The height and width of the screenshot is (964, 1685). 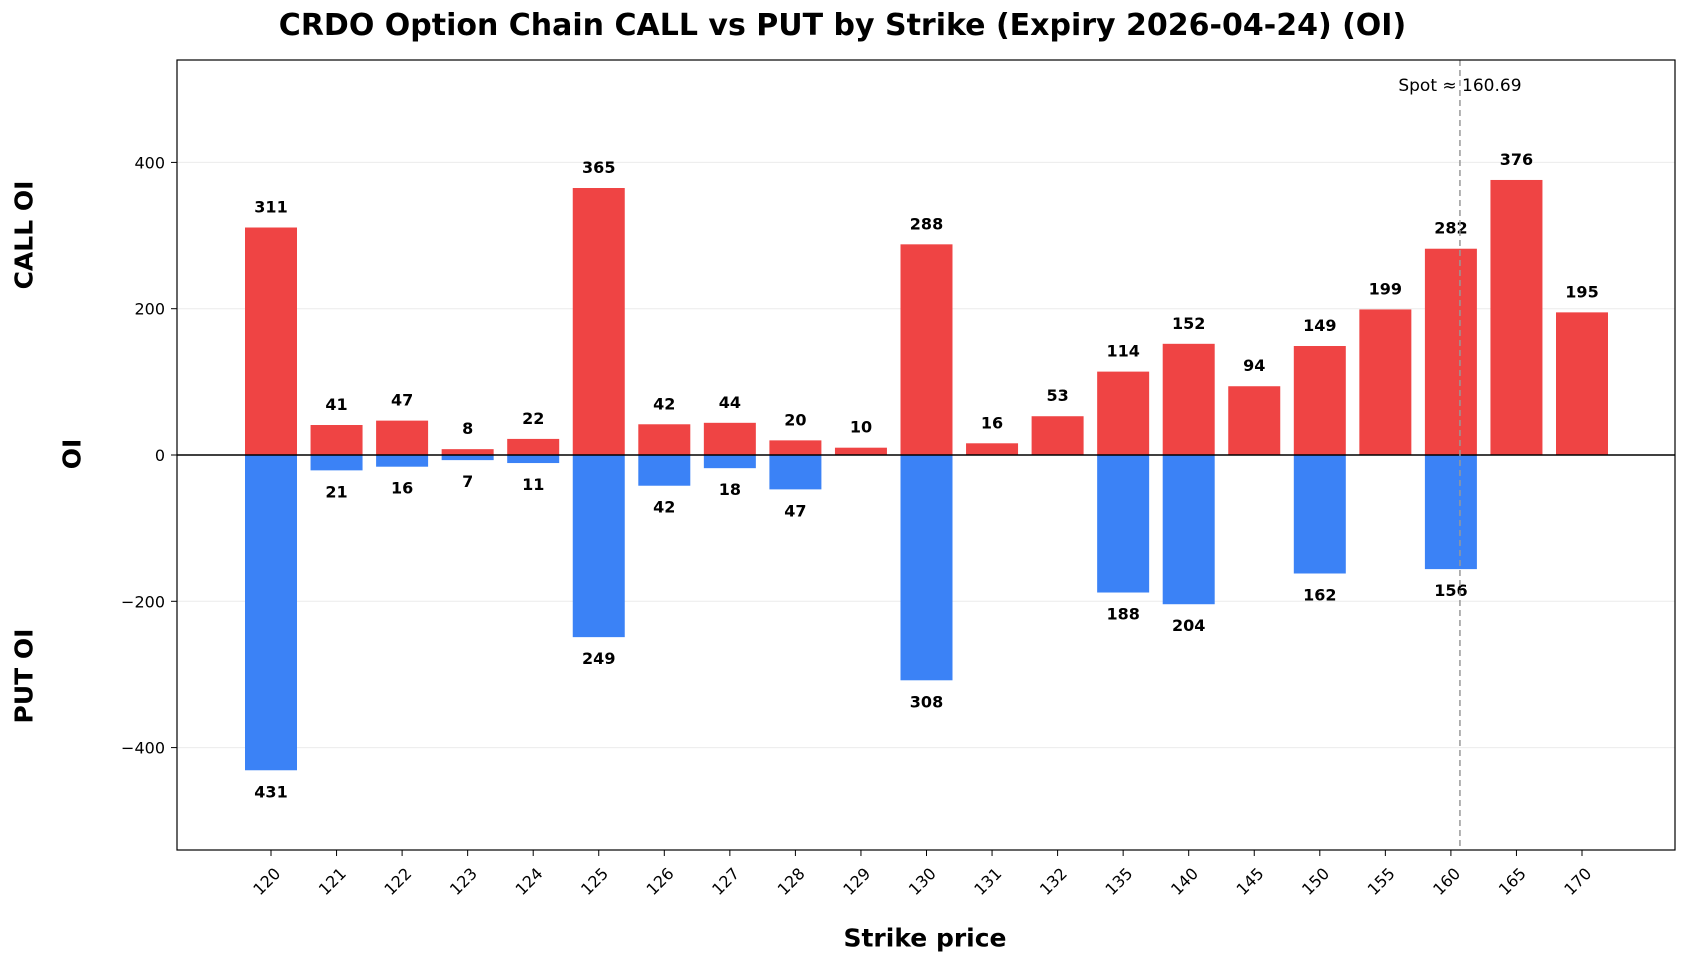 What do you see at coordinates (664, 507) in the screenshot?
I see `put-value-label: 42` at bounding box center [664, 507].